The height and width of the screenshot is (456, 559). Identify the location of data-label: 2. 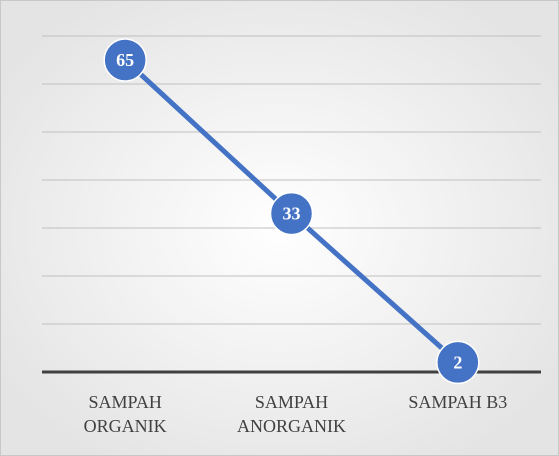
(457, 362).